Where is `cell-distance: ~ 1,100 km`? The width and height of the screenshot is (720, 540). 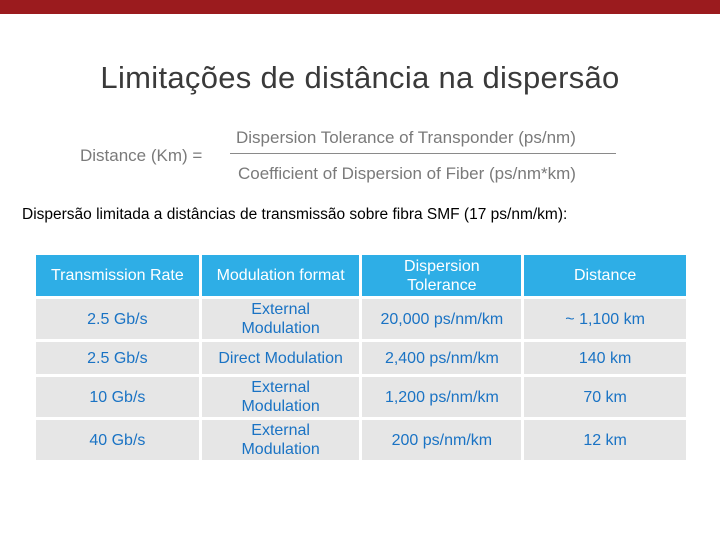 cell-distance: ~ 1,100 km is located at coordinates (605, 319).